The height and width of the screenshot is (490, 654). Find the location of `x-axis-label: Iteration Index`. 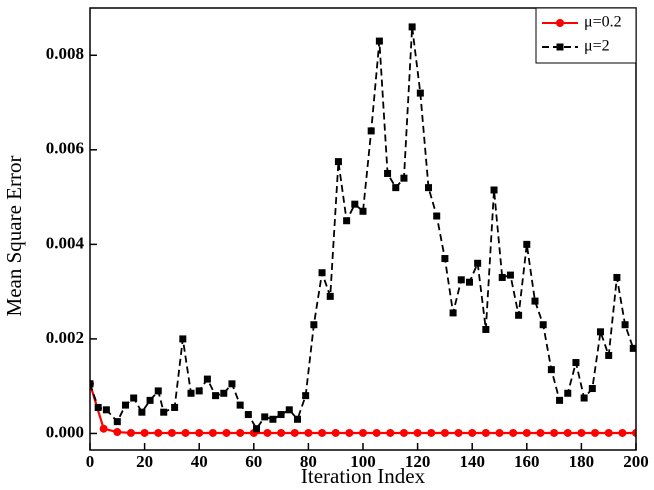

x-axis-label: Iteration Index is located at coordinates (363, 476).